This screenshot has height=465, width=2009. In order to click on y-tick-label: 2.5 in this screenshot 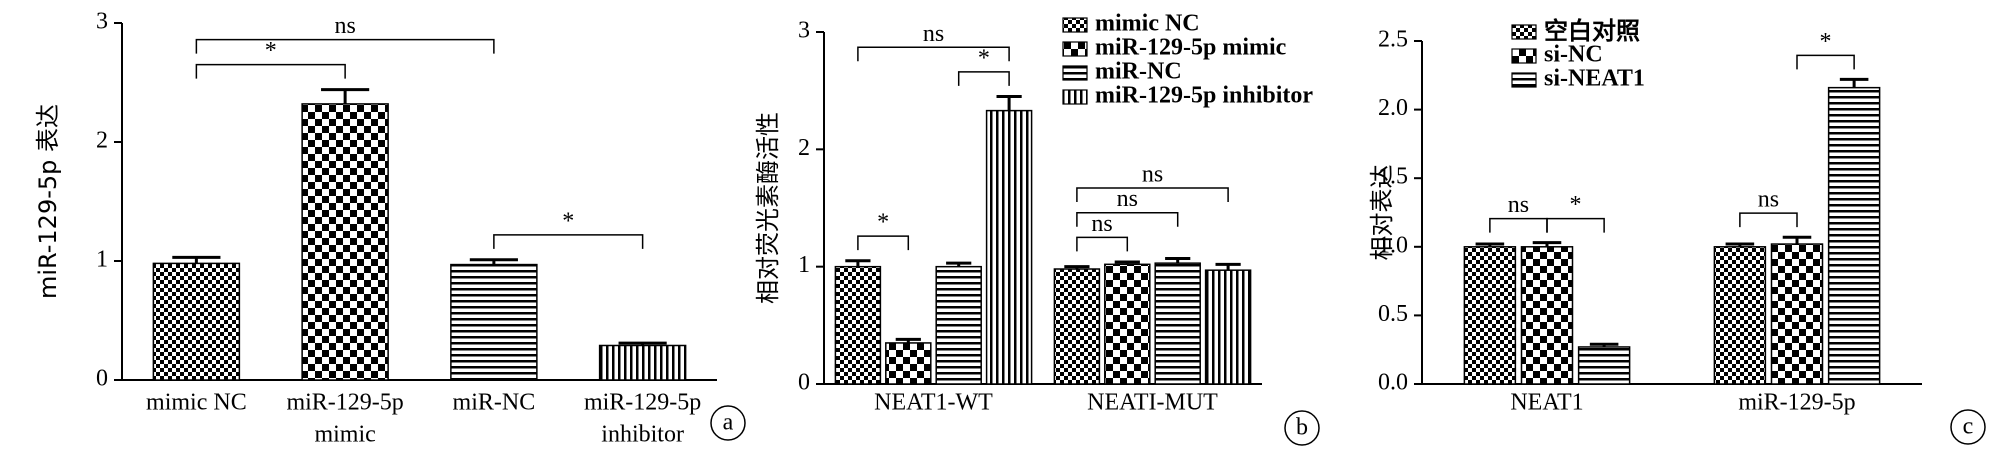, I will do `click(1393, 40)`.